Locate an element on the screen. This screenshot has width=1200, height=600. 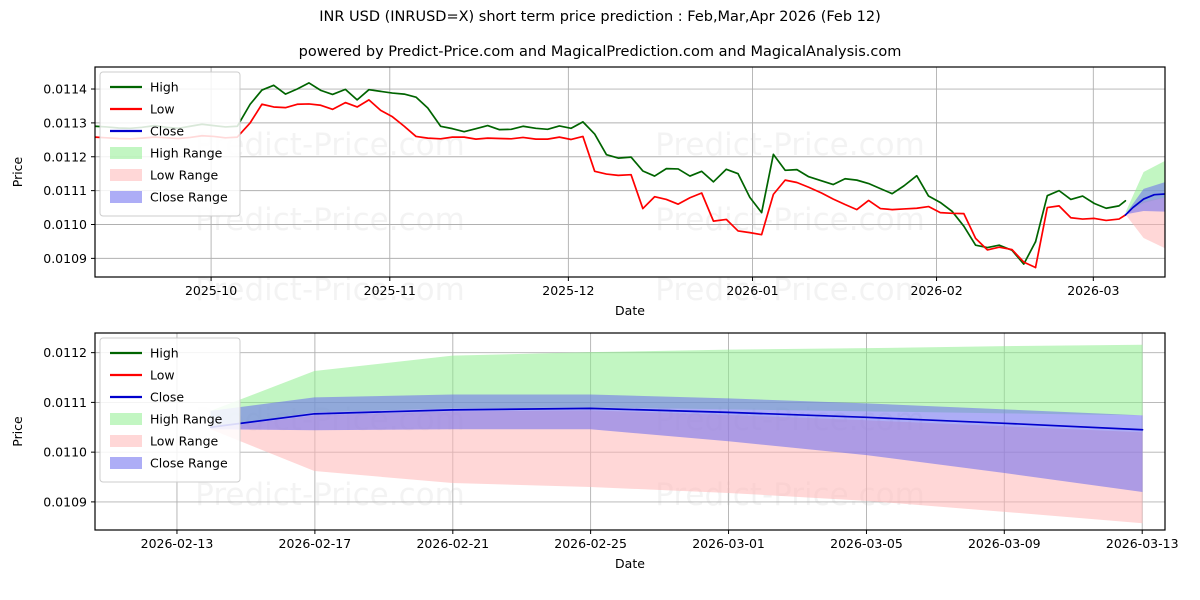
x-tick-label: 2026-03-13 is located at coordinates (1142, 543).